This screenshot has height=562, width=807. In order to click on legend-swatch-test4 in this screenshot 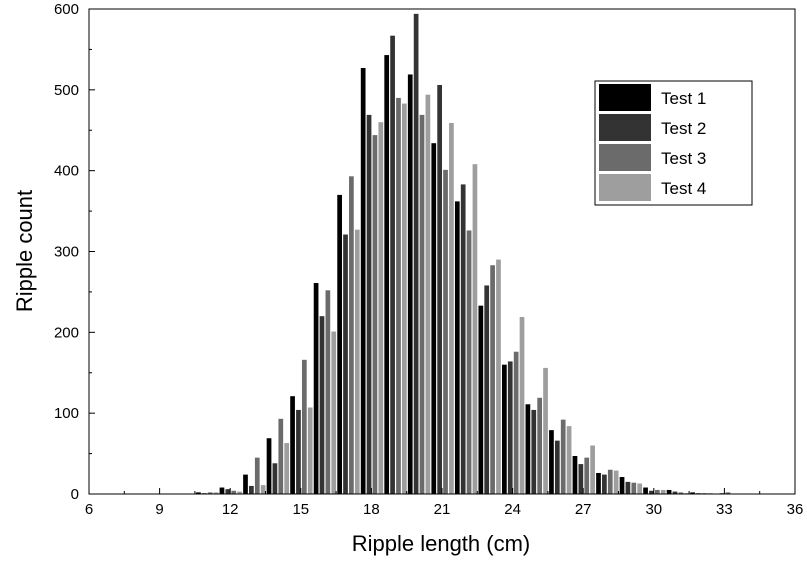, I will do `click(625, 187)`.